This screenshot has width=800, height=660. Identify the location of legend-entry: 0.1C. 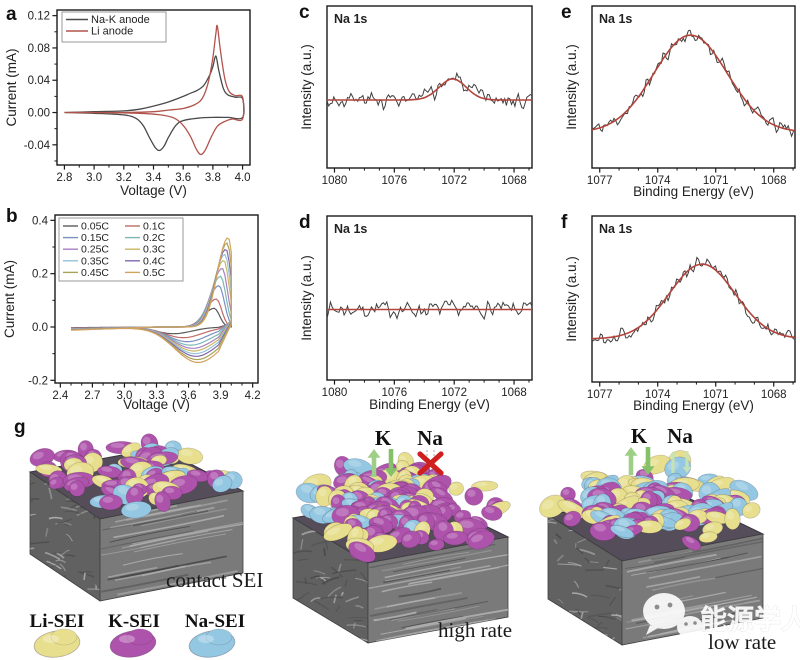
(154, 227).